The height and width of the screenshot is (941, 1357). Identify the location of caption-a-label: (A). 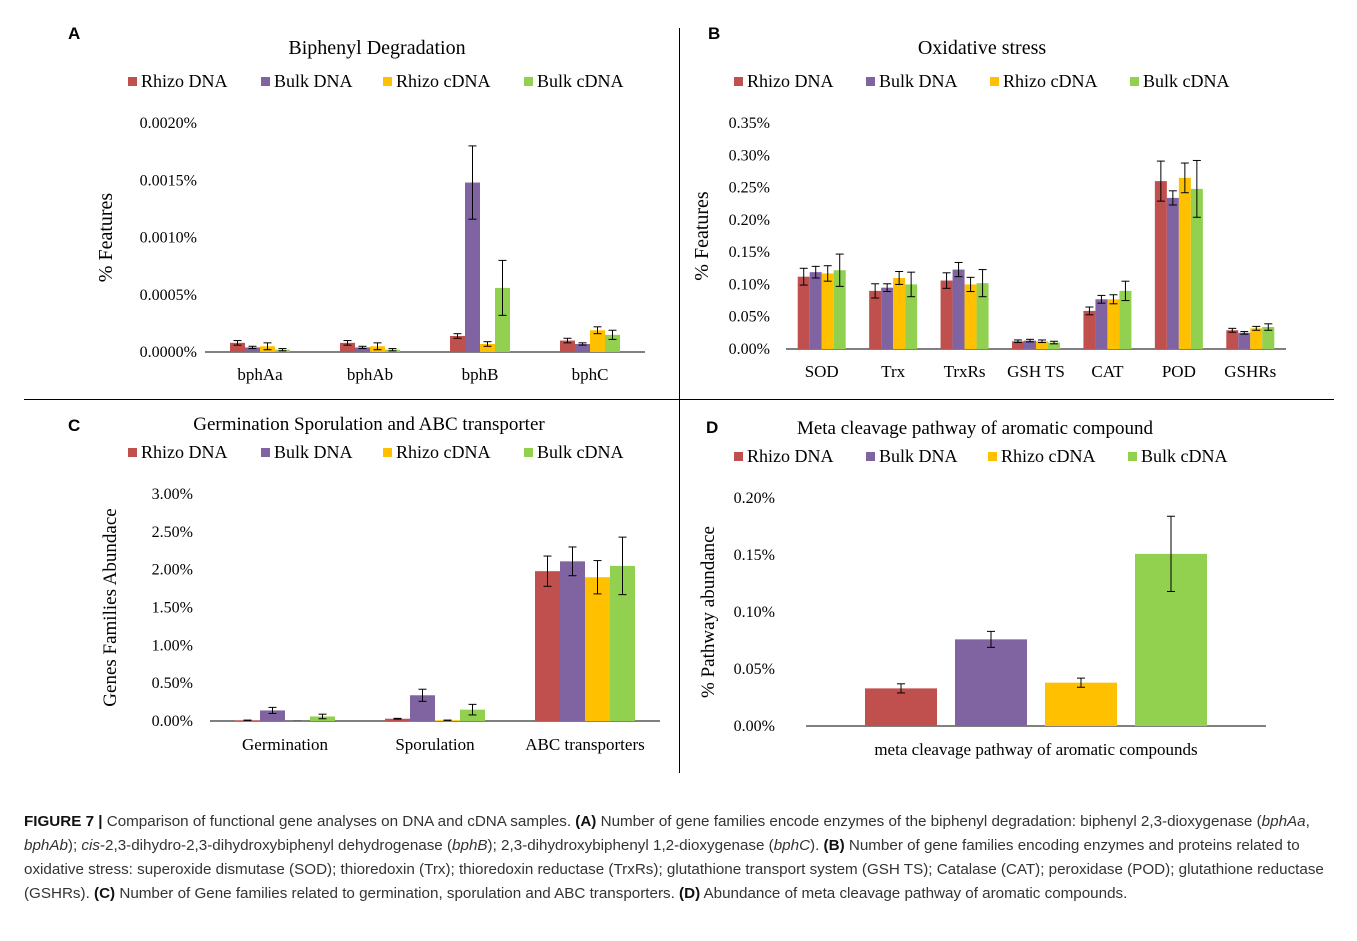
(586, 821).